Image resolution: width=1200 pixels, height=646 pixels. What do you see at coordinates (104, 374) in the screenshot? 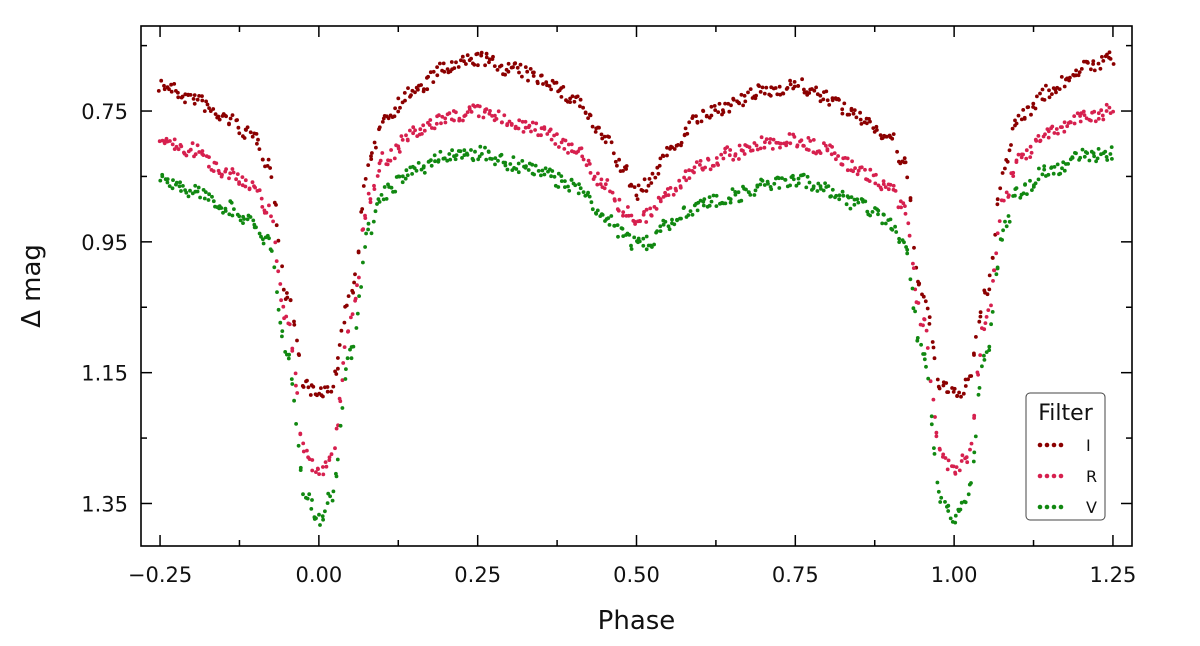
I see `y-tick-label: 1.15` at bounding box center [104, 374].